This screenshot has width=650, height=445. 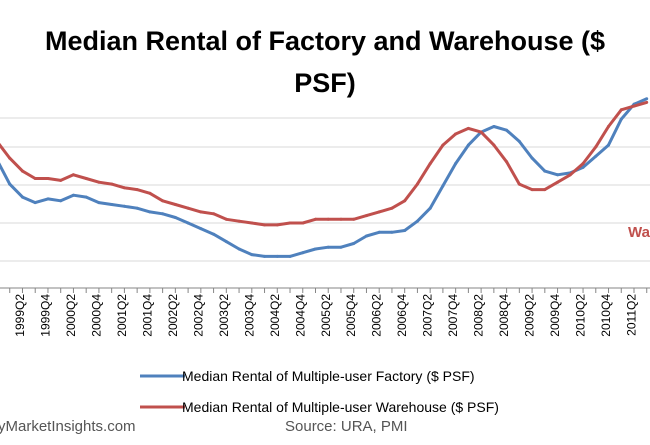 What do you see at coordinates (402, 315) in the screenshot?
I see `tick-label-15: 2006Q4` at bounding box center [402, 315].